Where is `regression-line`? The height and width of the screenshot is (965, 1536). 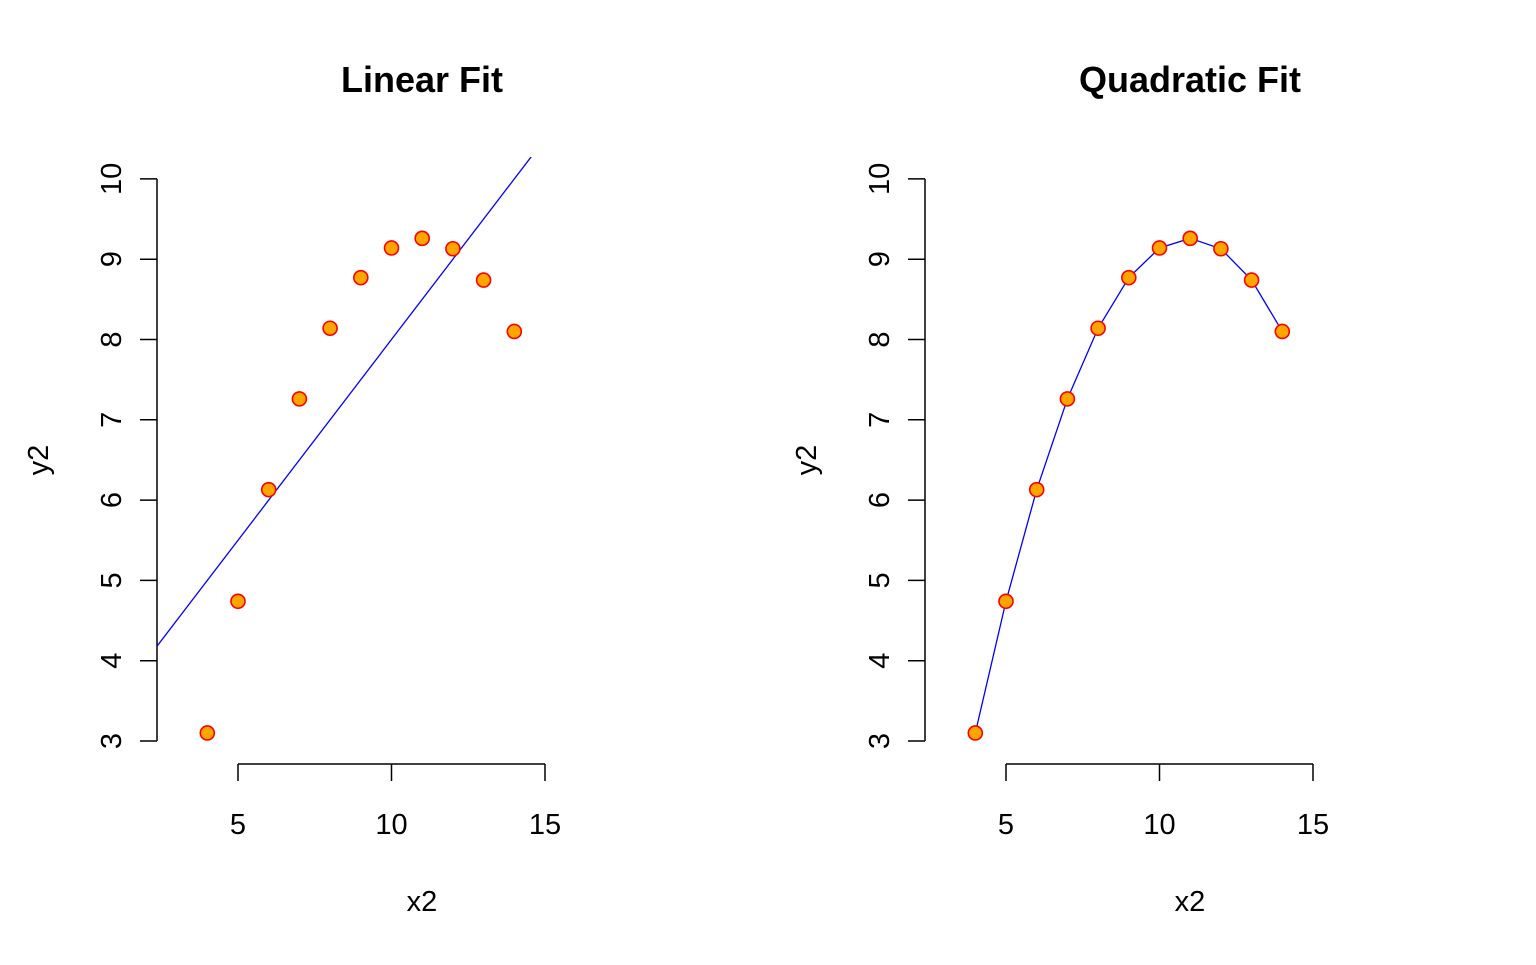
regression-line is located at coordinates (344, 402).